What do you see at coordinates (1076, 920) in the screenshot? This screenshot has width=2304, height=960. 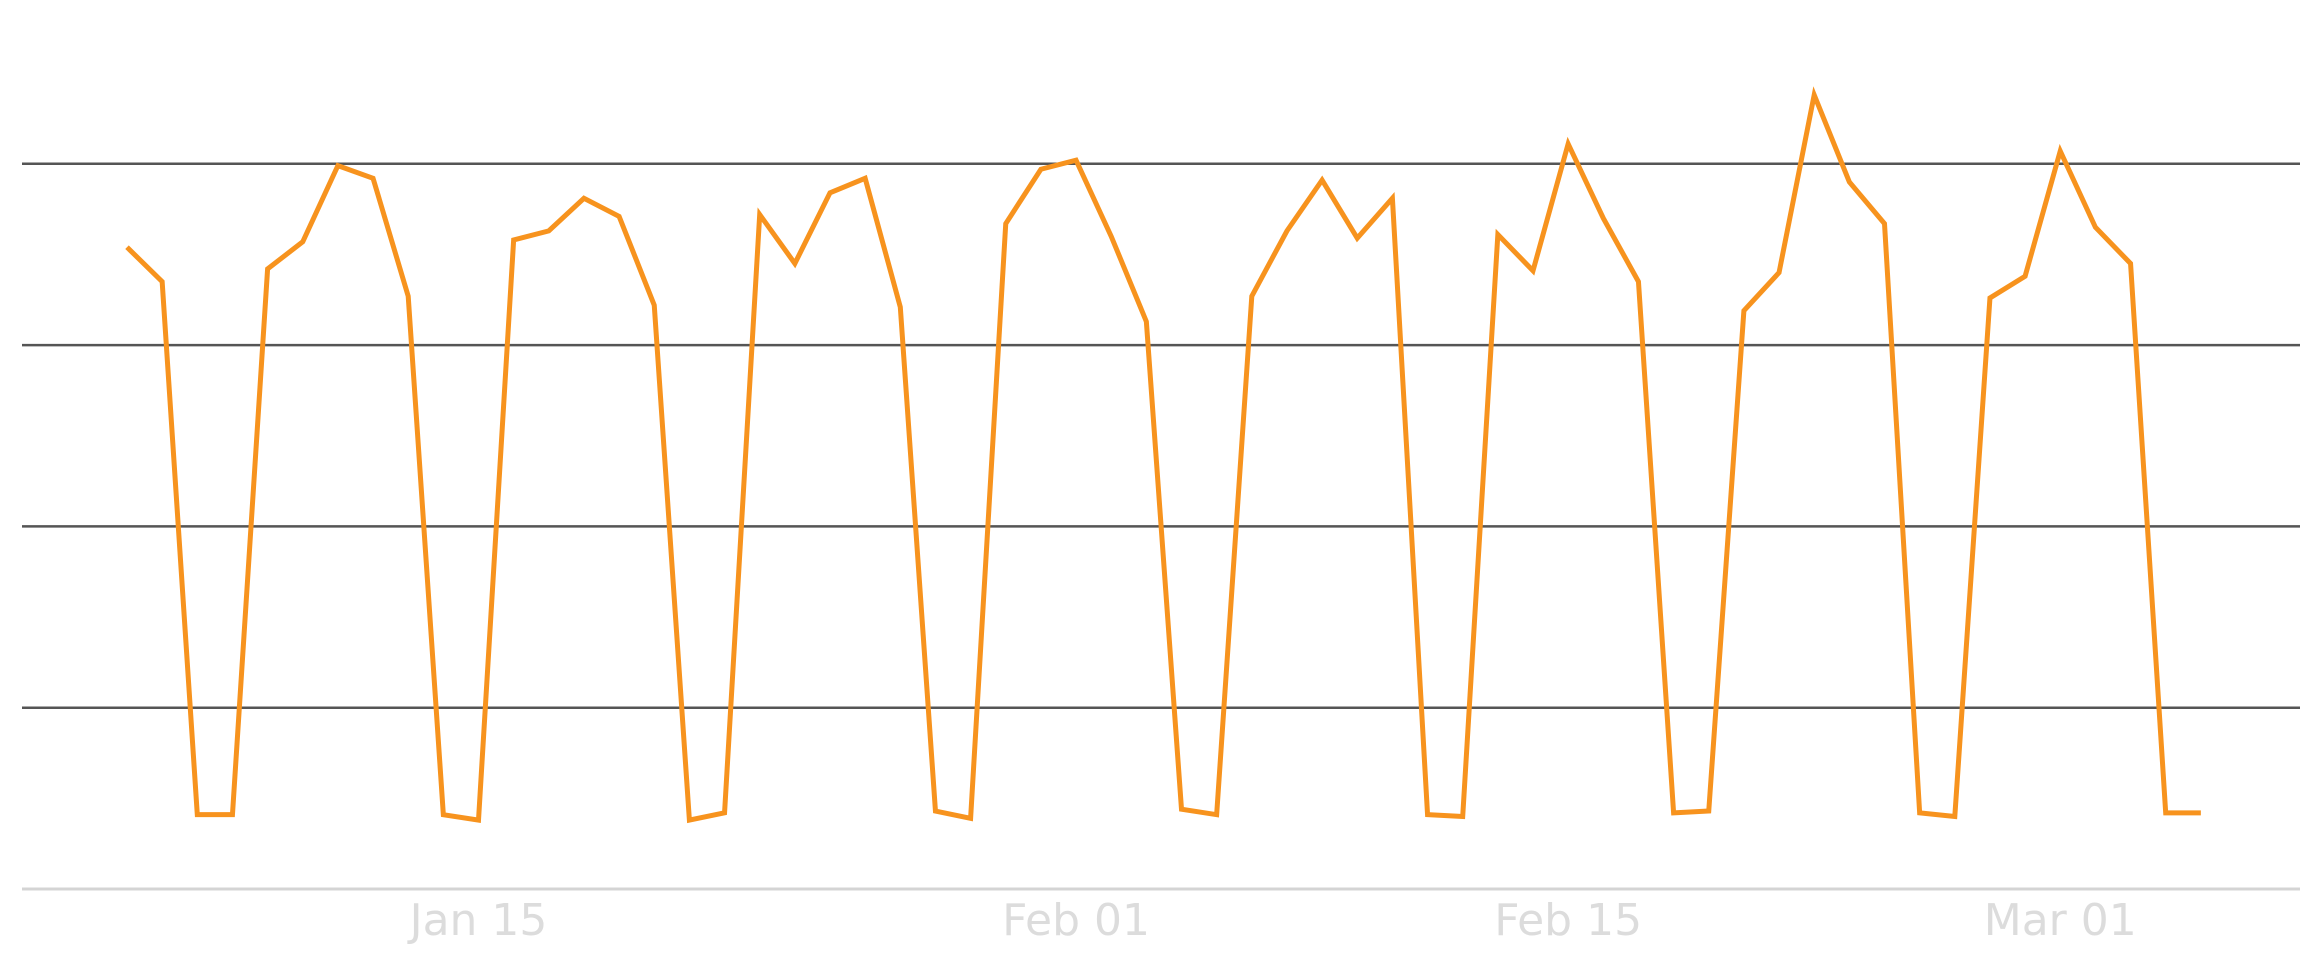 I see `x-tick-label: Feb 01` at bounding box center [1076, 920].